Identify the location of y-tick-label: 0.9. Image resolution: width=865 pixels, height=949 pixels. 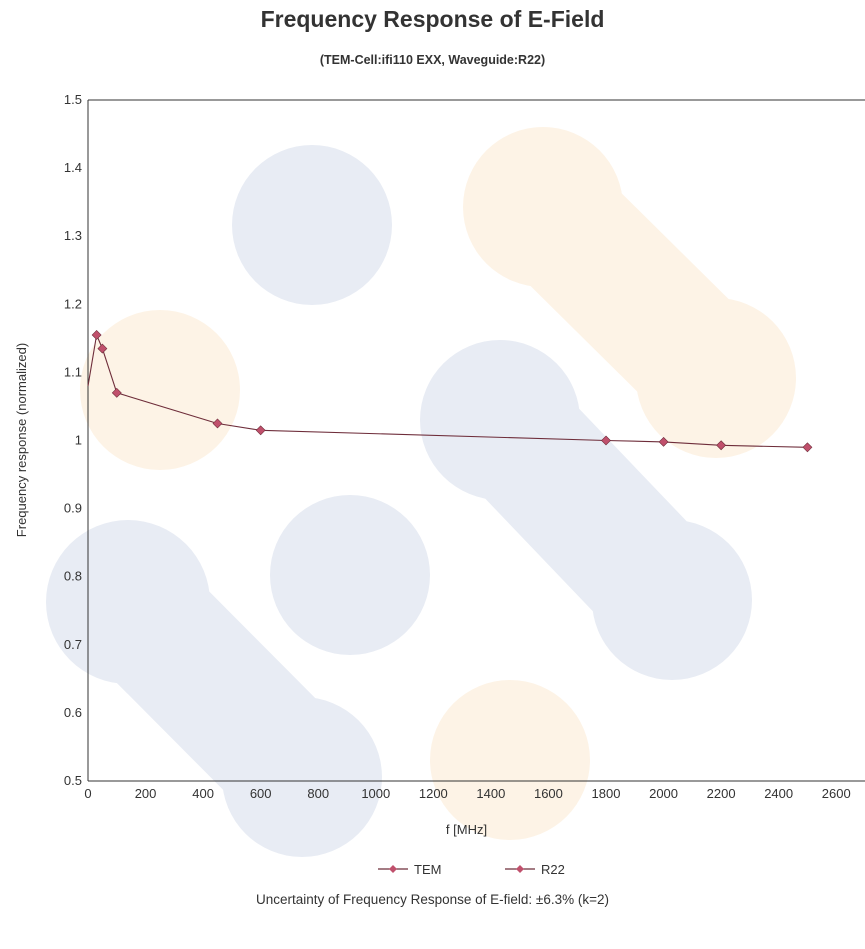
(73, 508).